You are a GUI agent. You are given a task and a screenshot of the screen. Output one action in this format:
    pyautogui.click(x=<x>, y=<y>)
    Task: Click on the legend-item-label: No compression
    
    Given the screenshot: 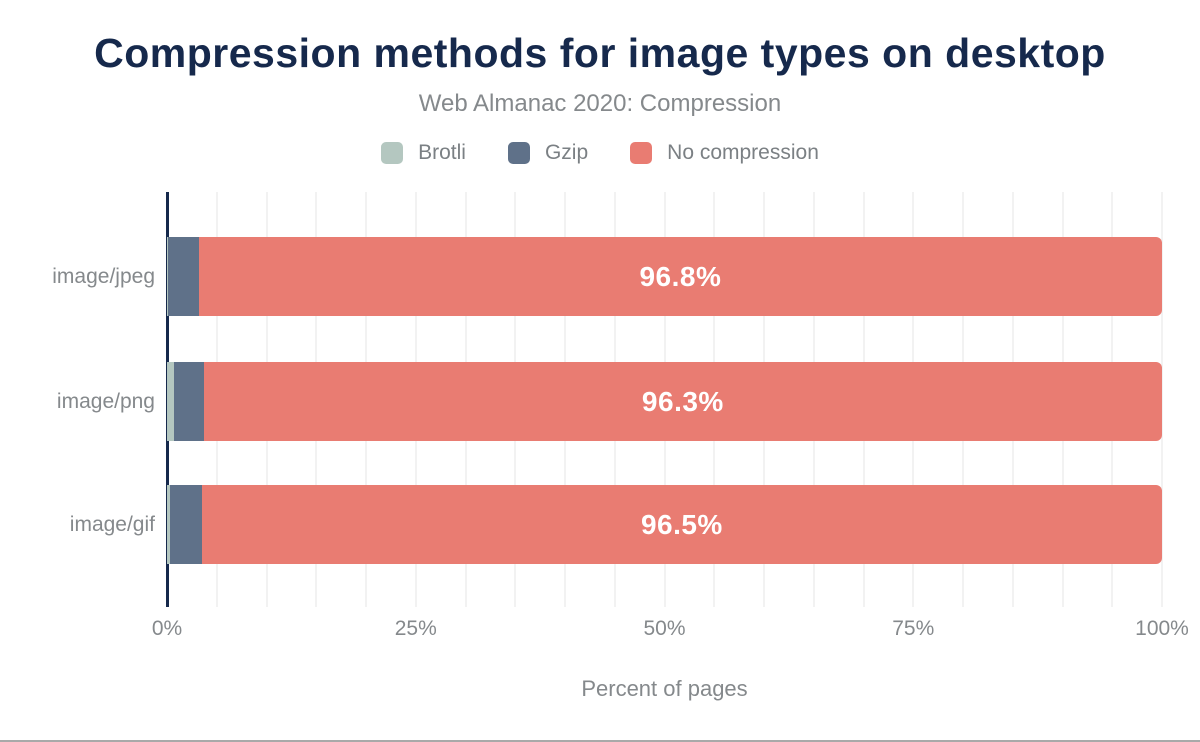 What is the action you would take?
    pyautogui.click(x=743, y=152)
    